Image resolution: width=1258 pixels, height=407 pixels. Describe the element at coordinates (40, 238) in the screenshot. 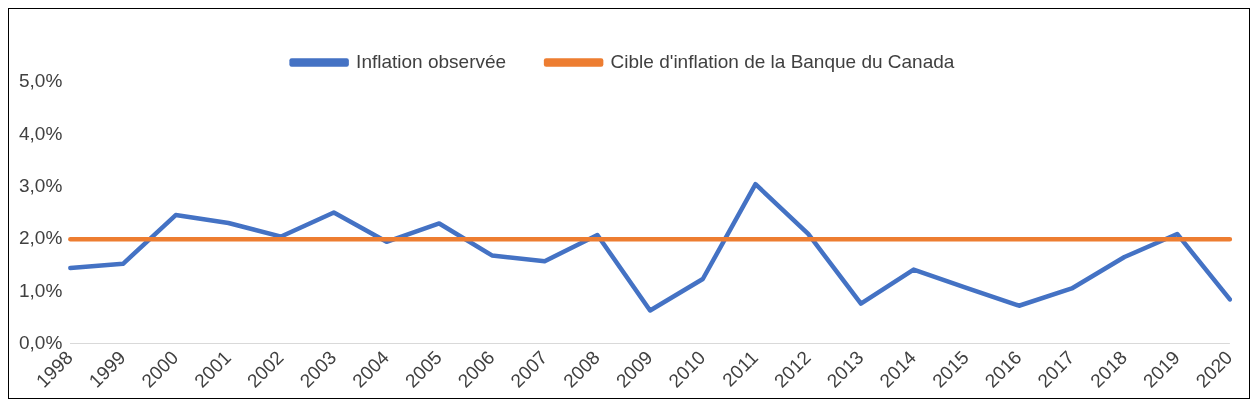

I see `y-tick-label: 2,0%` at that location.